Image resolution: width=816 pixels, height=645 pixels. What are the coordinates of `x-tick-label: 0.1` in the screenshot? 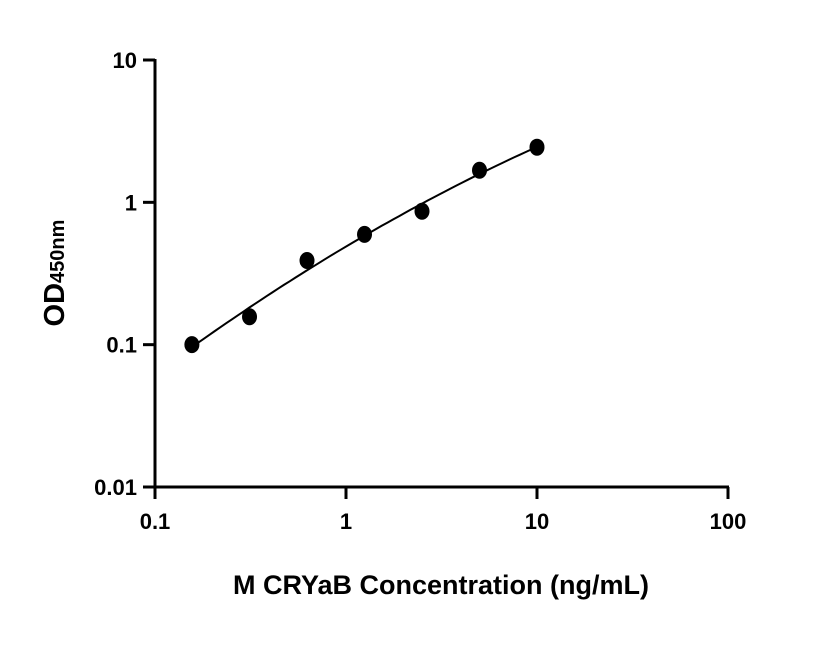 It's located at (155, 521).